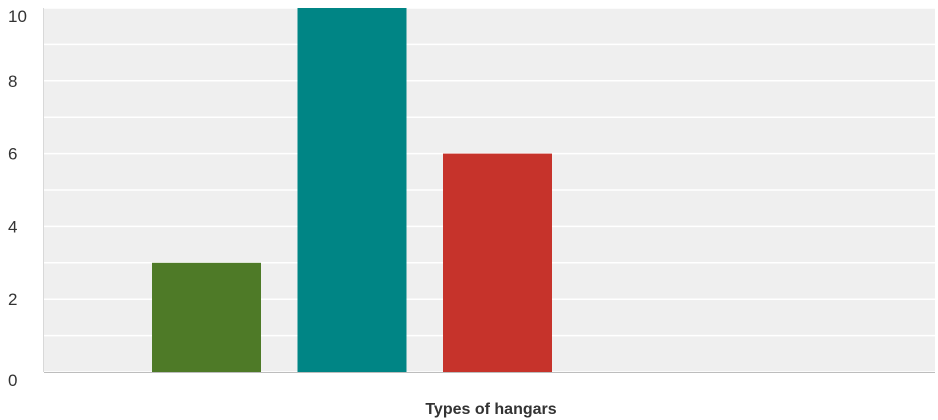 This screenshot has height=420, width=938. What do you see at coordinates (17, 198) in the screenshot?
I see `y-axis-tick-labels: 0 2 4 6 8 10` at bounding box center [17, 198].